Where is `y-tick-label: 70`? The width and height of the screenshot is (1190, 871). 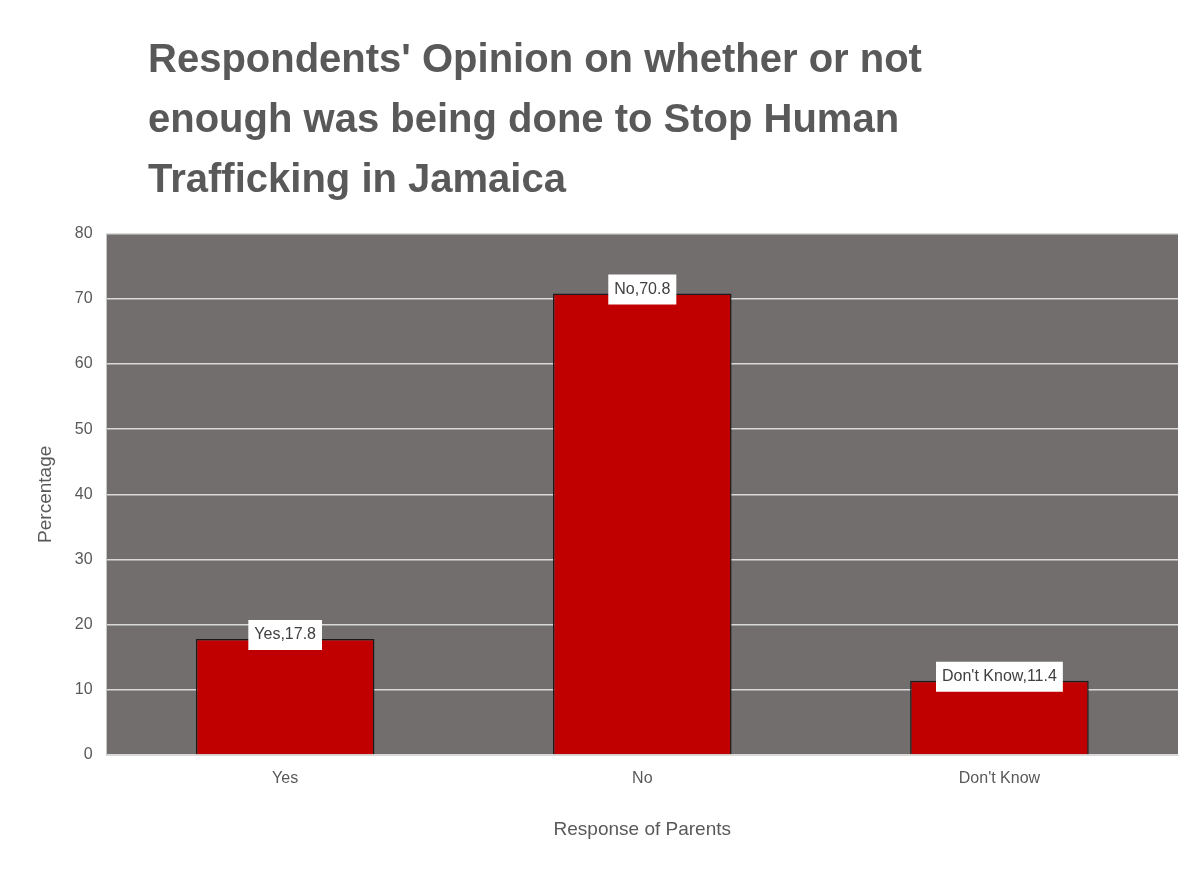
y-tick-label: 70 is located at coordinates (83, 298).